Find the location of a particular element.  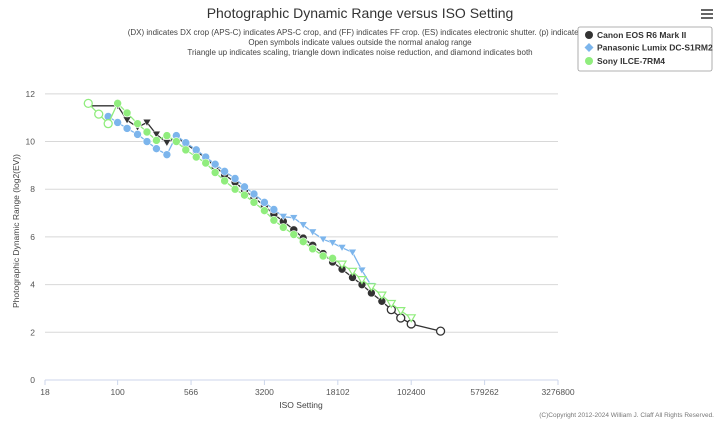

x-axis: 18 100 566 3200 18102 102400 579262 3276800 is located at coordinates (307, 388).